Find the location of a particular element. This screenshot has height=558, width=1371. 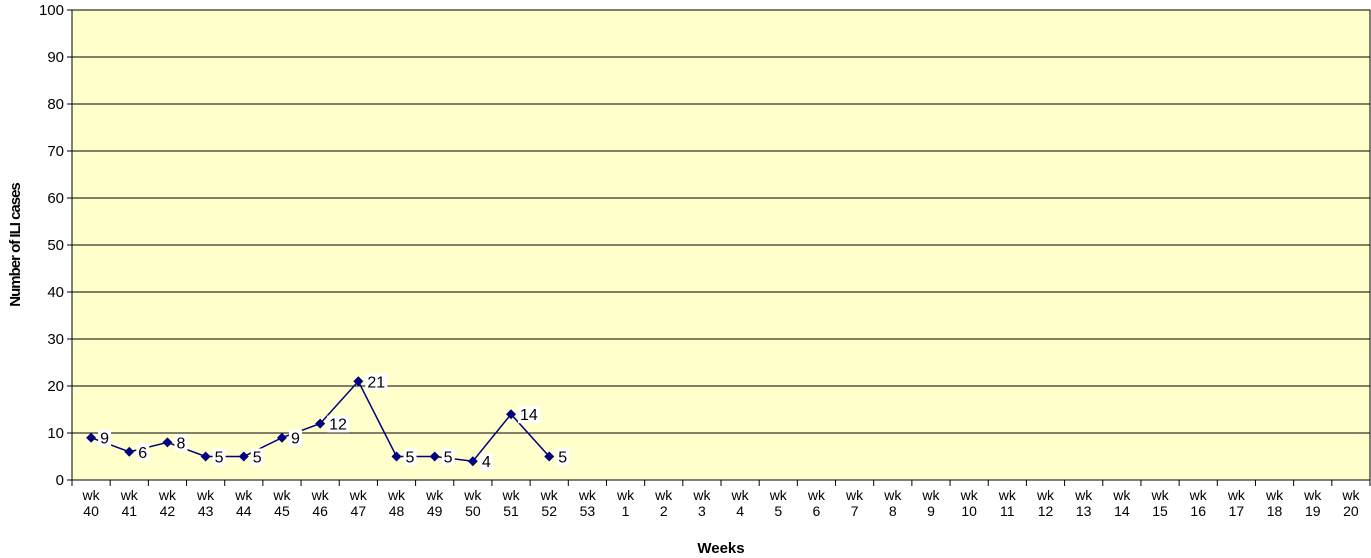

x-axis-title: Weeks is located at coordinates (720, 548).